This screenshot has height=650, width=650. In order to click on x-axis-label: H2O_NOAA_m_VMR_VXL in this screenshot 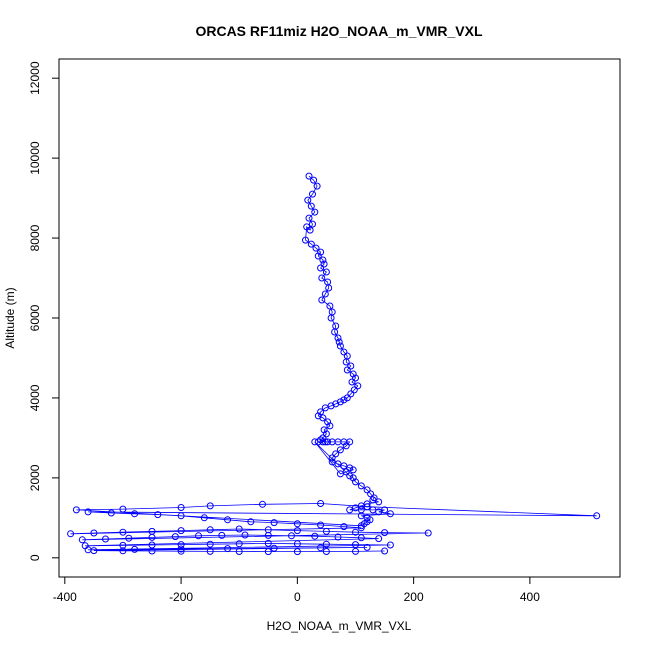, I will do `click(339, 626)`.